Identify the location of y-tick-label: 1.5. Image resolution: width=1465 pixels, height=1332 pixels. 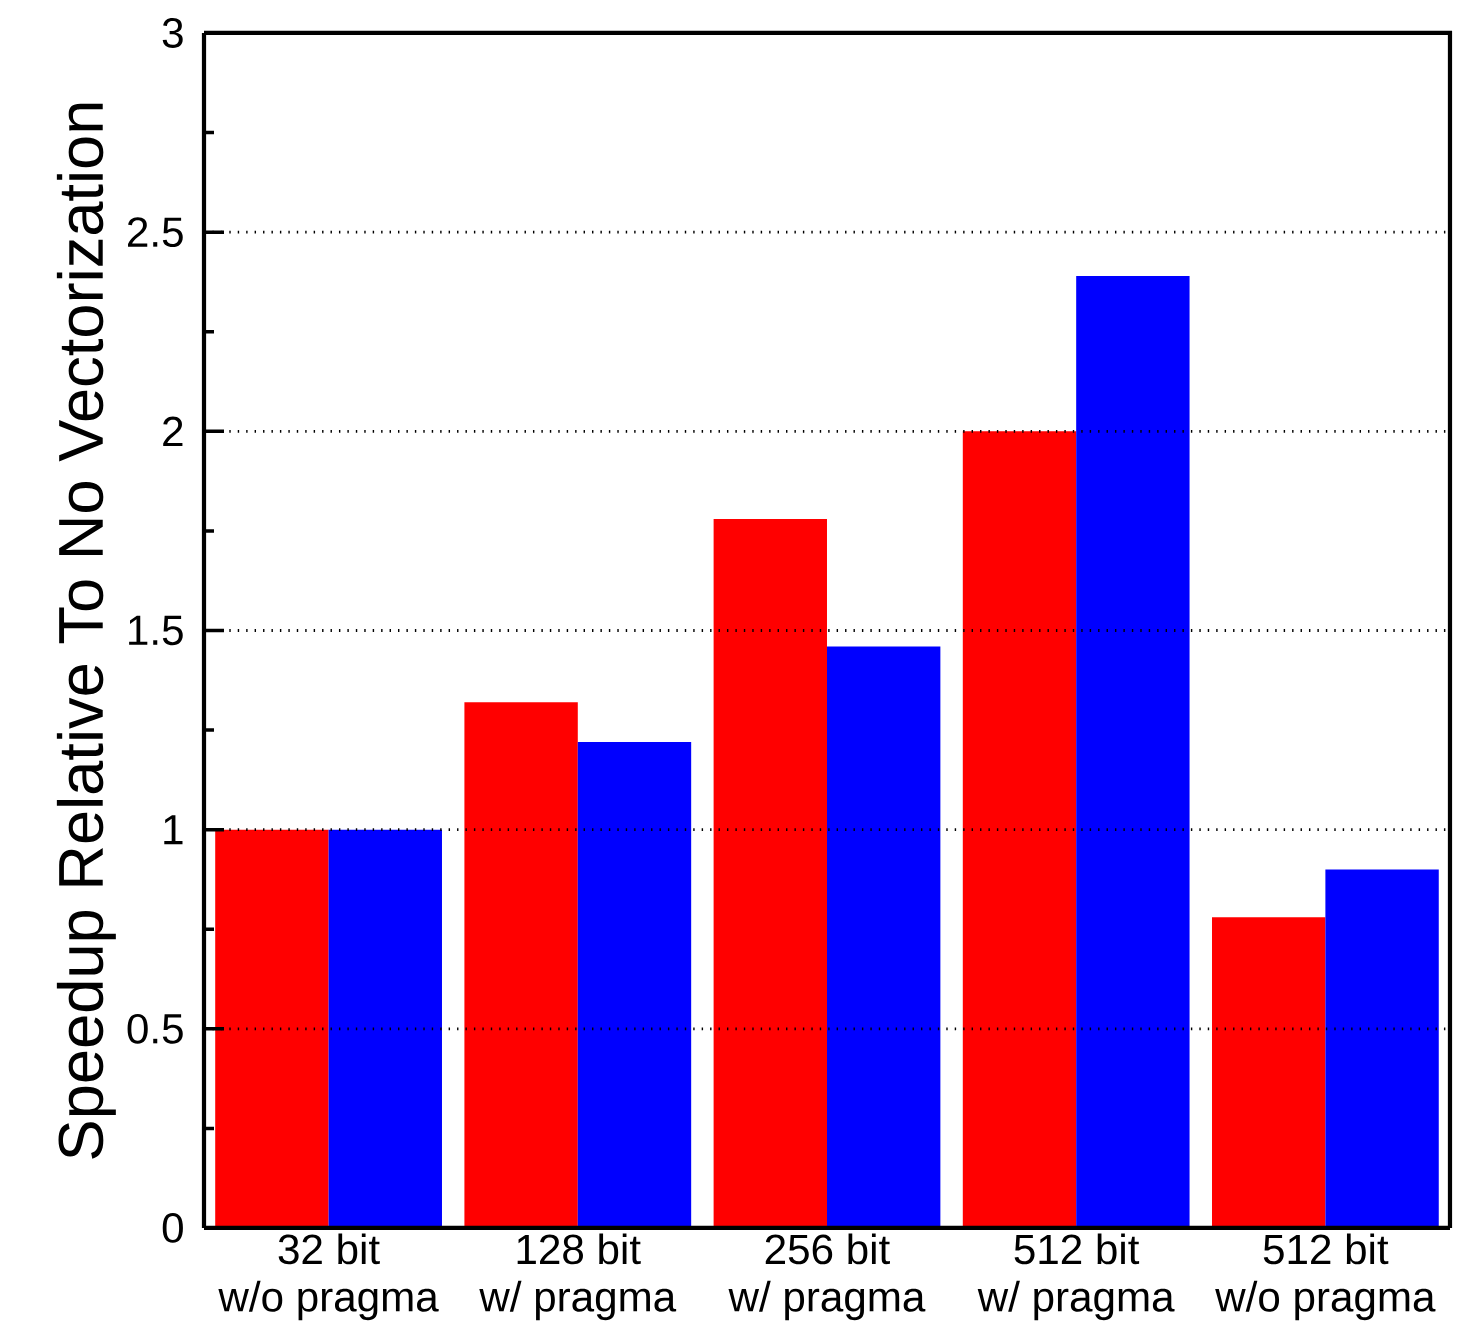
(156, 630).